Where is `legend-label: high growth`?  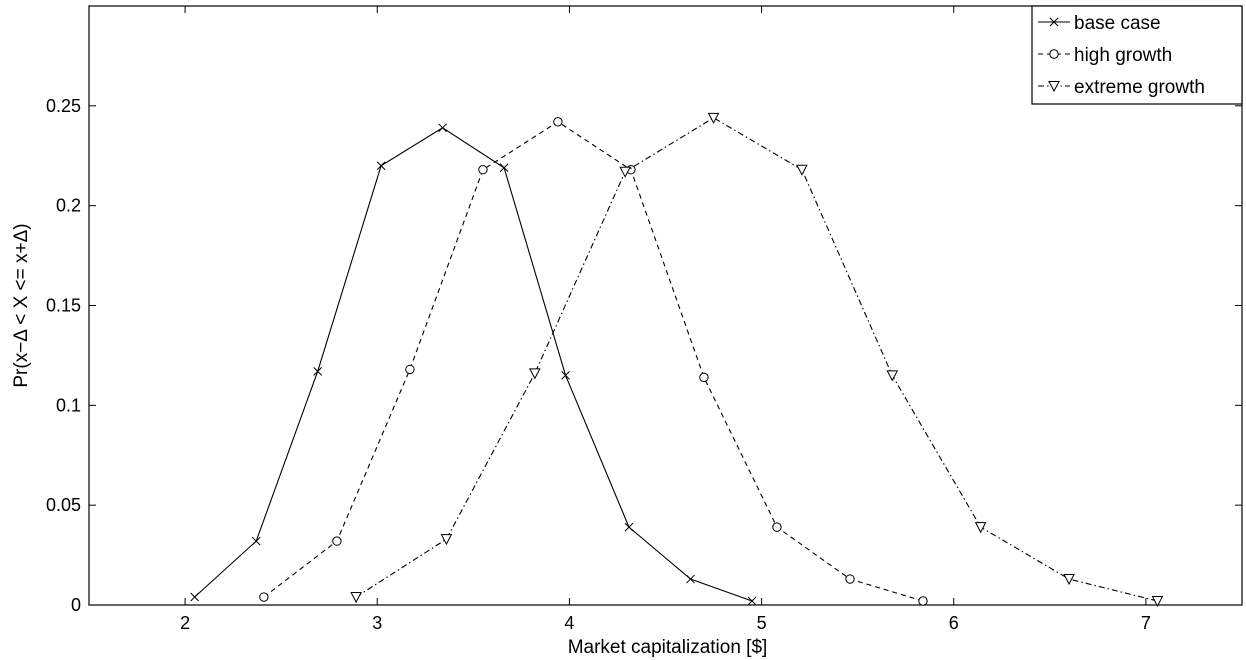 legend-label: high growth is located at coordinates (1123, 55).